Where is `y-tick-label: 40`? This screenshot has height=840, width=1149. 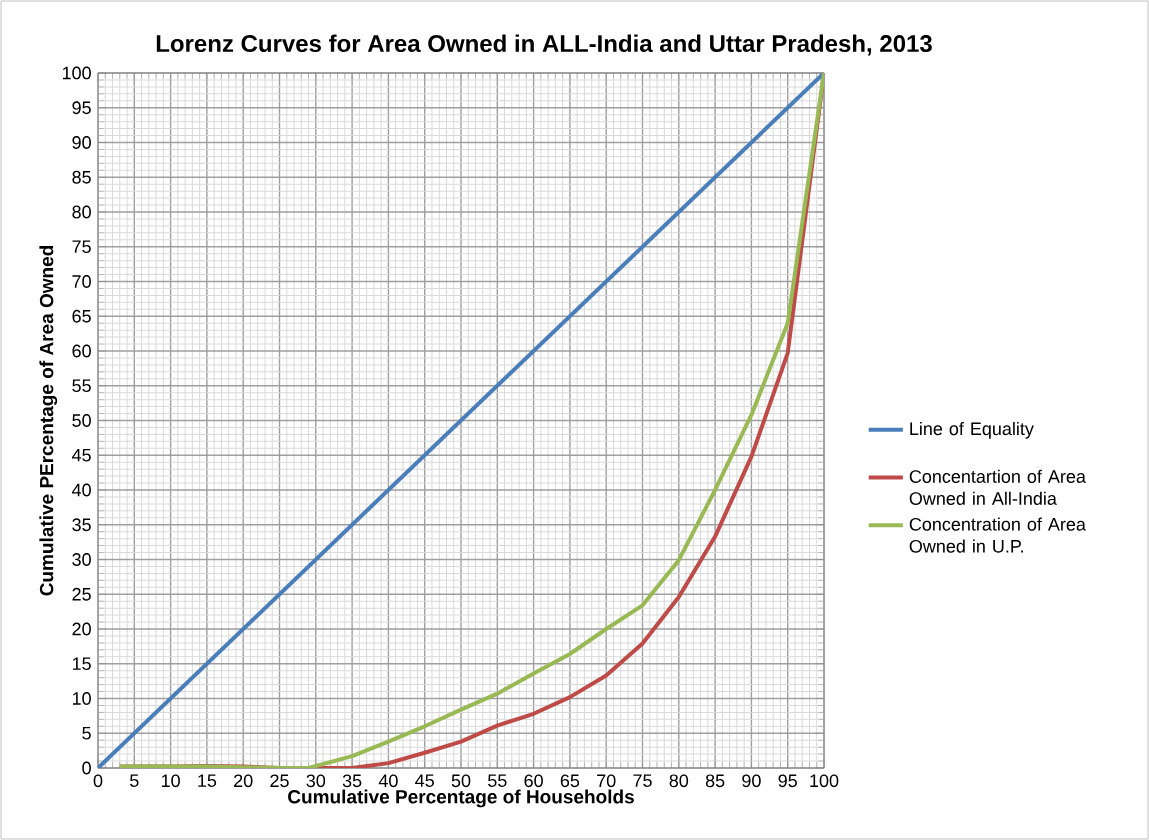
y-tick-label: 40 is located at coordinates (81, 490).